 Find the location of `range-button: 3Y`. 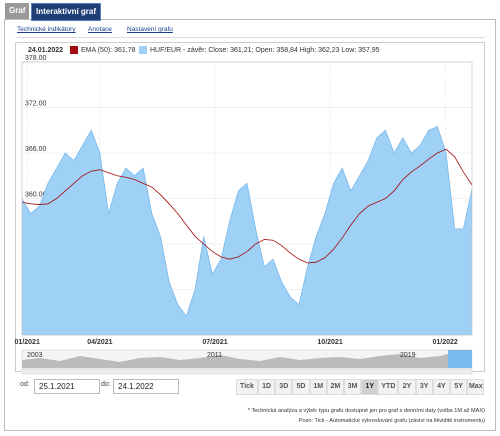

range-button: 3Y is located at coordinates (424, 387).